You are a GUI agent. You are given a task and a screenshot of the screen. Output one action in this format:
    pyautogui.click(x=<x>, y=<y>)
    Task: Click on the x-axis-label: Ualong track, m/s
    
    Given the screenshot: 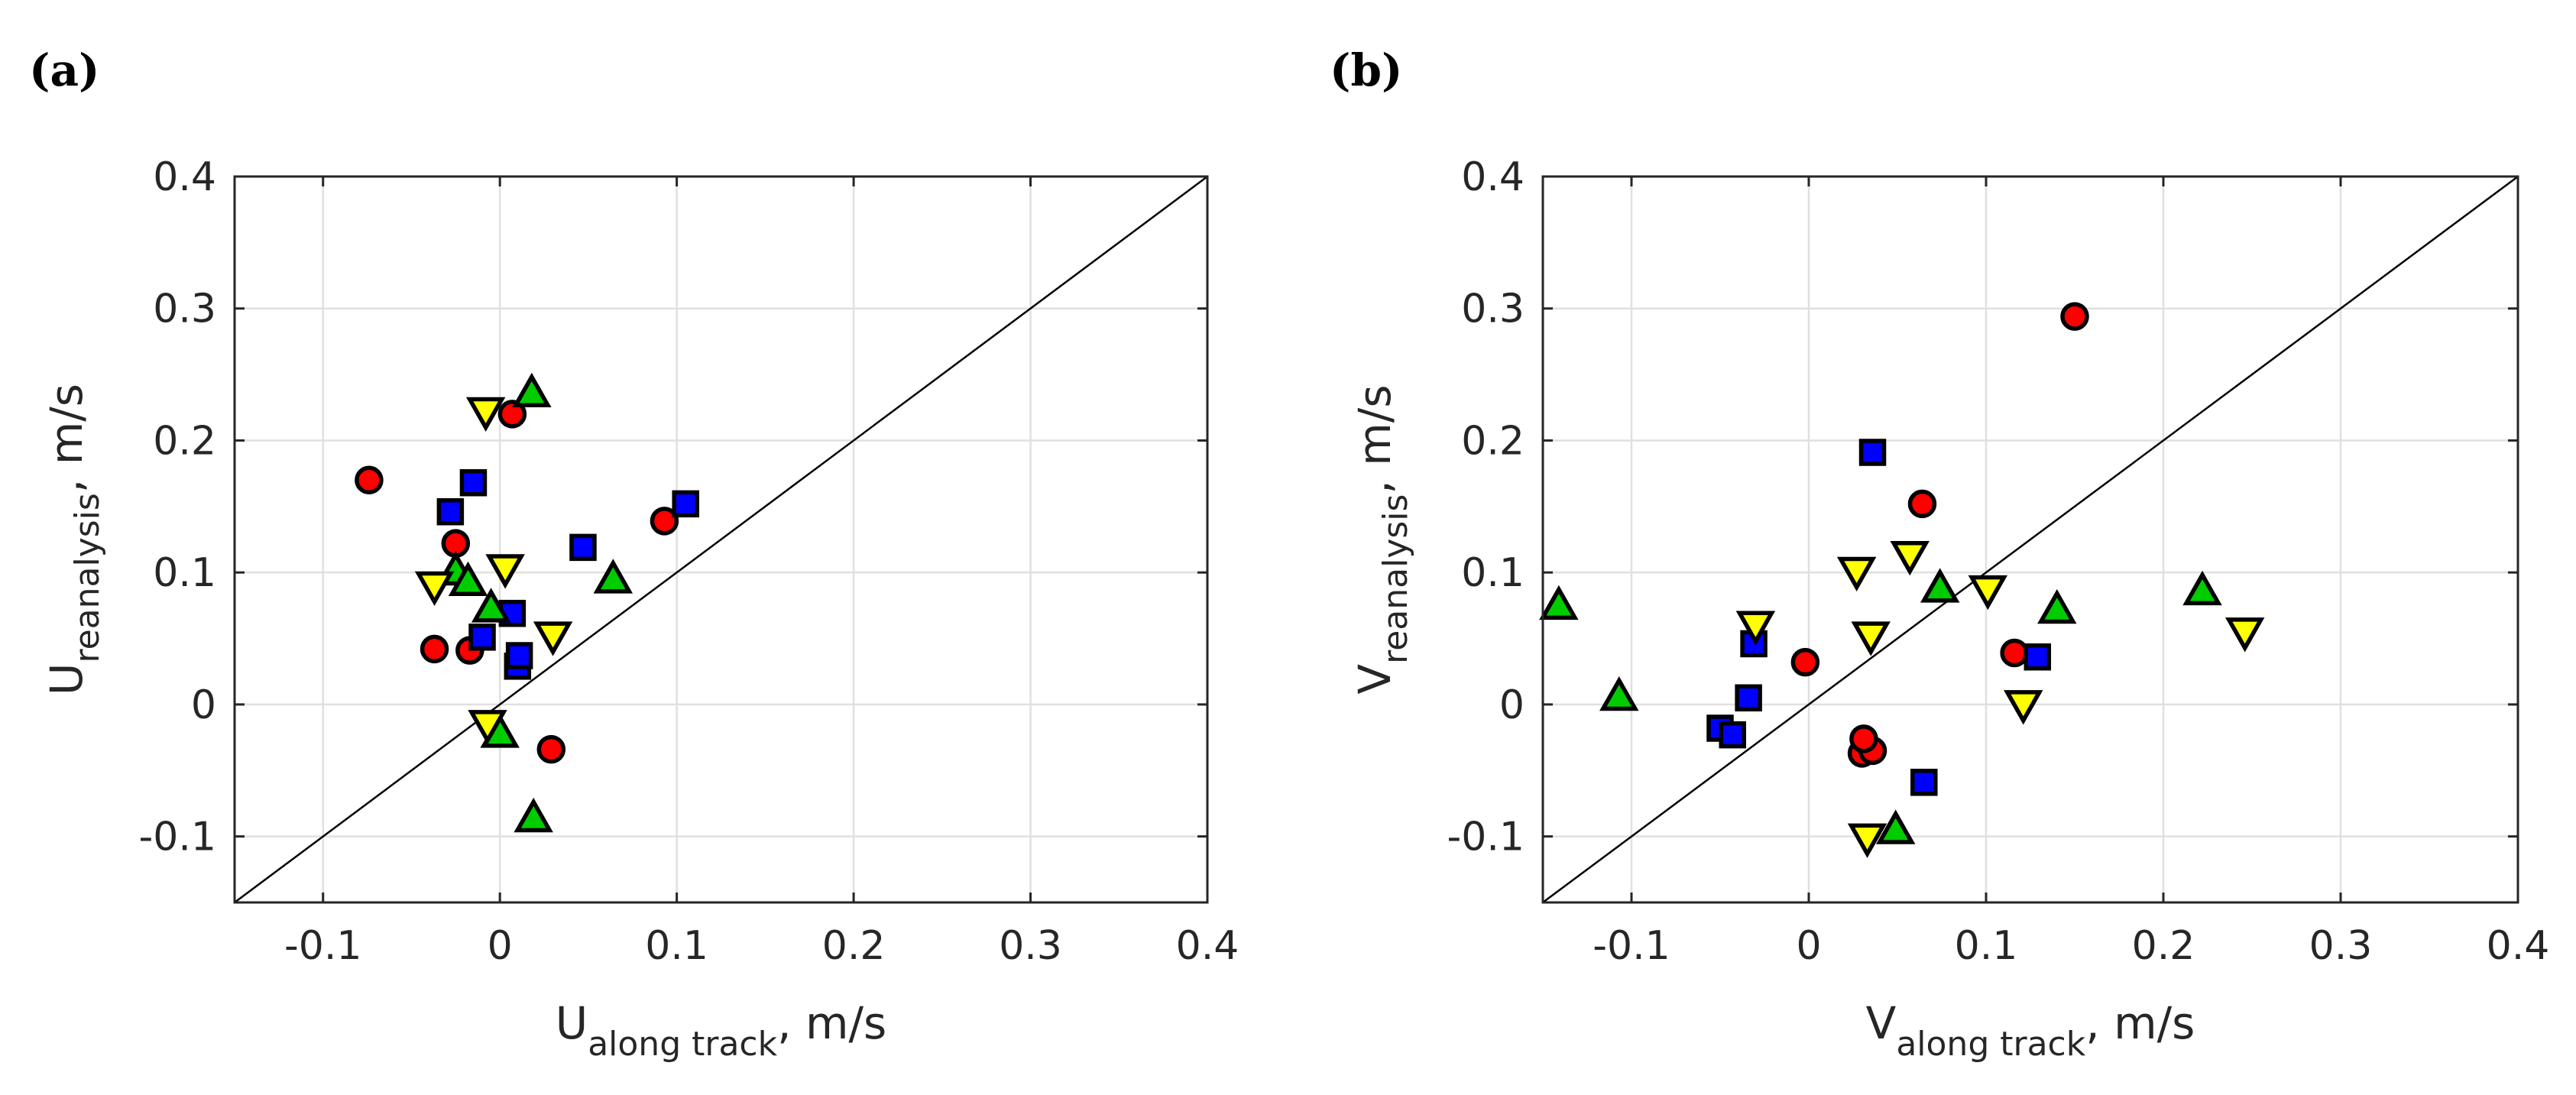 What is the action you would take?
    pyautogui.click(x=721, y=1030)
    